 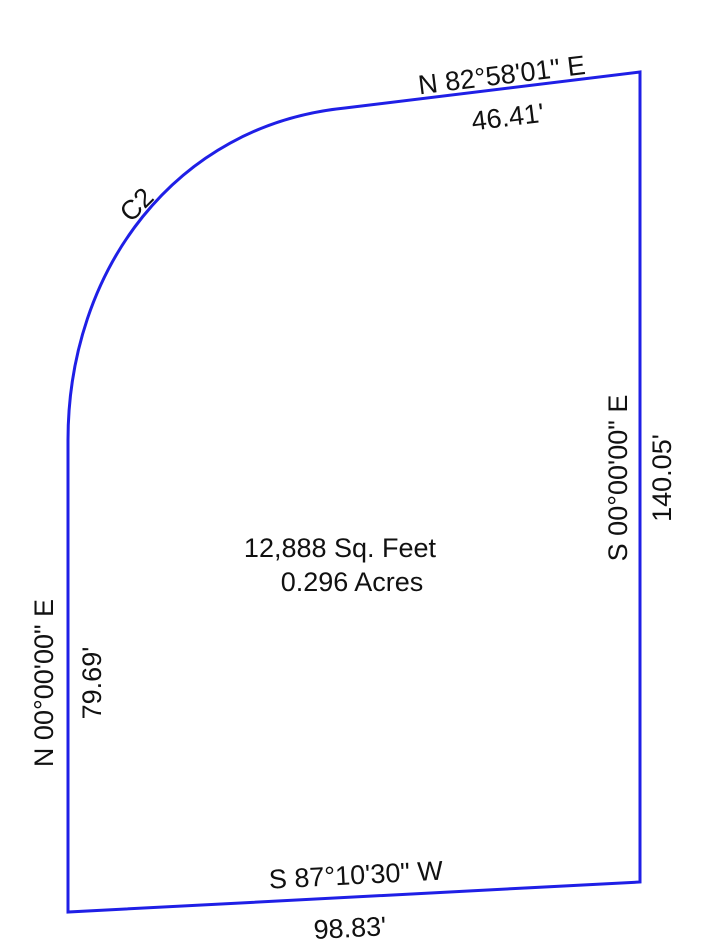 What do you see at coordinates (137, 205) in the screenshot?
I see `curve-label: C2` at bounding box center [137, 205].